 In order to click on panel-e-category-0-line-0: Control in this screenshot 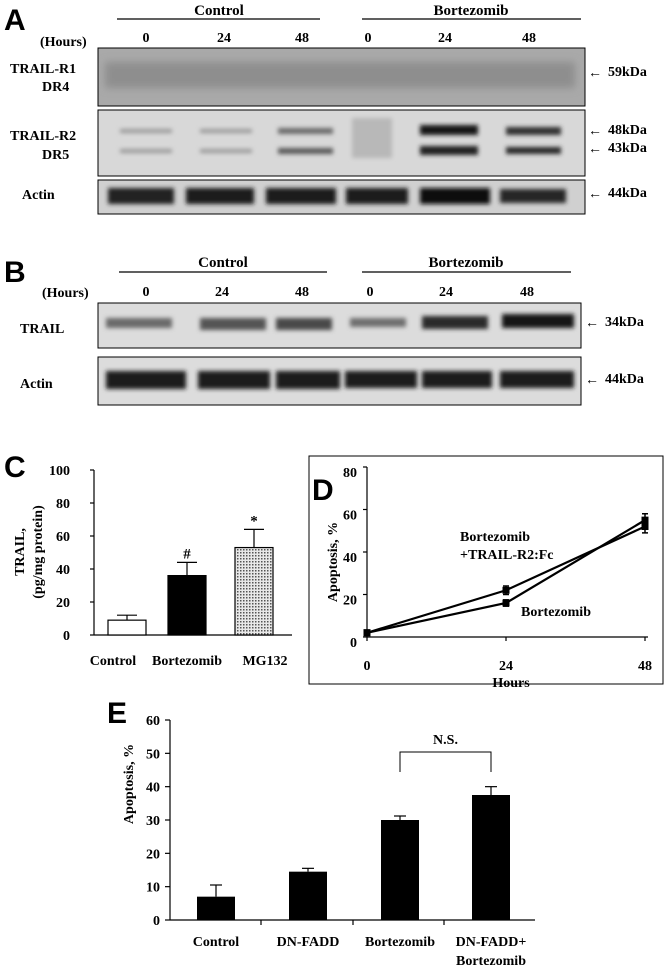, I will do `click(216, 942)`.